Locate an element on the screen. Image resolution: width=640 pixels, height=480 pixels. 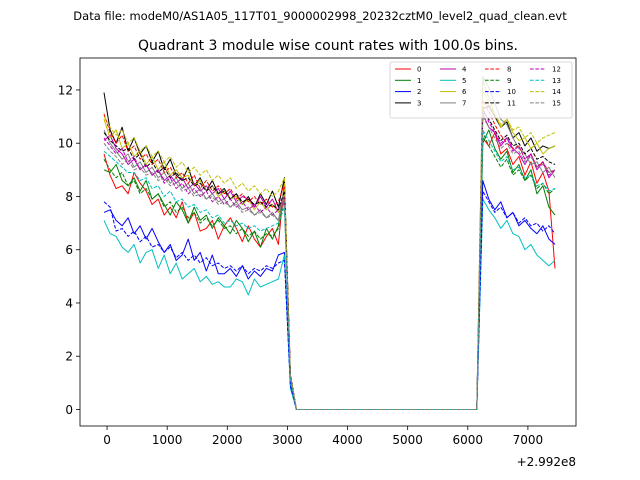
y-tick-label: 4 is located at coordinates (69, 303).